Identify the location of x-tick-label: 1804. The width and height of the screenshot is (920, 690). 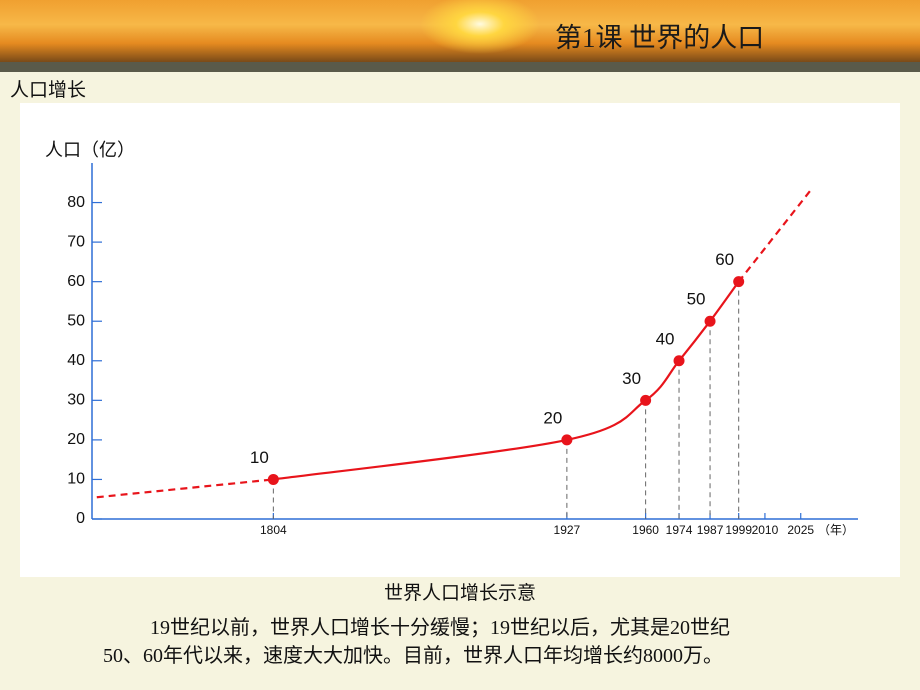
(273, 530).